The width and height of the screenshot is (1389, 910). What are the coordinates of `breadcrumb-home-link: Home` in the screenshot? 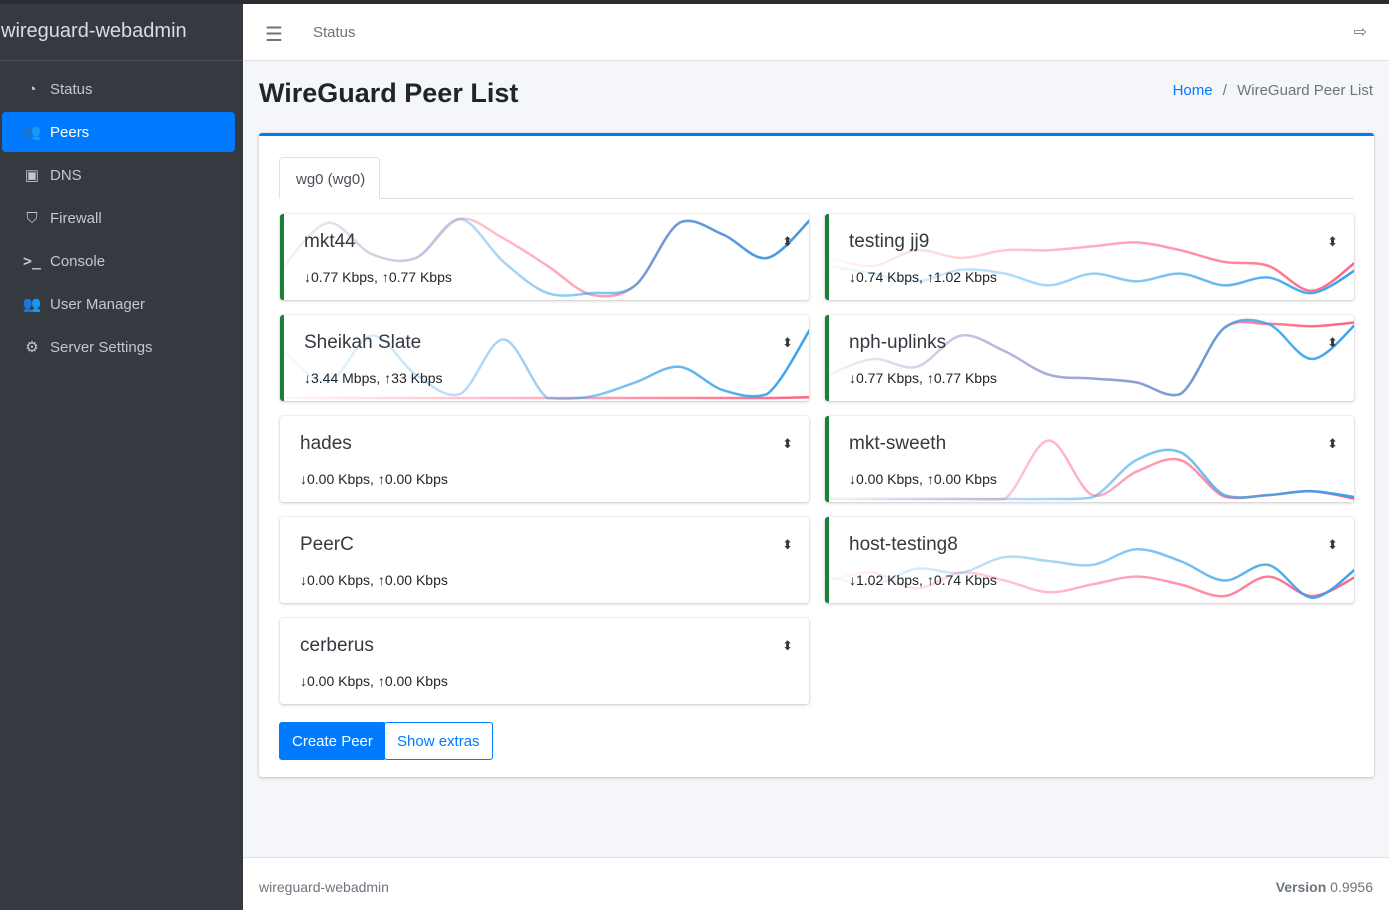 It's located at (1192, 90).